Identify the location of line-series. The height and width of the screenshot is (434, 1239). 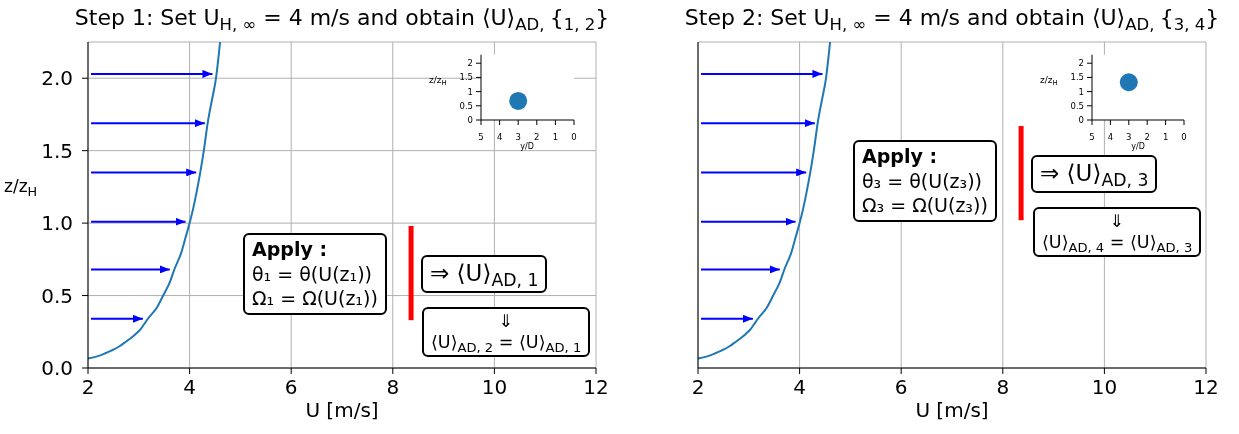
(155, 201).